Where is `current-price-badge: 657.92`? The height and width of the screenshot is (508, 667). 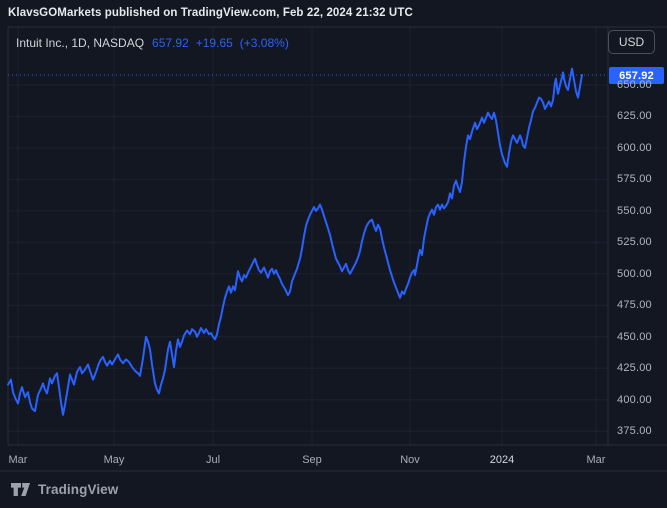
current-price-badge: 657.92 is located at coordinates (636, 75).